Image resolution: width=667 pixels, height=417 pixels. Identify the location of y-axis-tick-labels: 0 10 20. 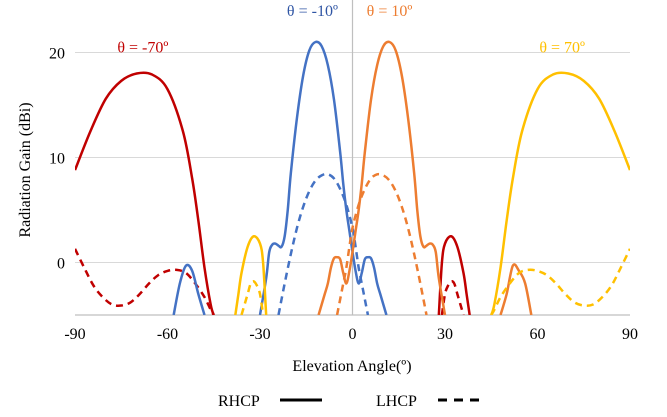
(57, 159).